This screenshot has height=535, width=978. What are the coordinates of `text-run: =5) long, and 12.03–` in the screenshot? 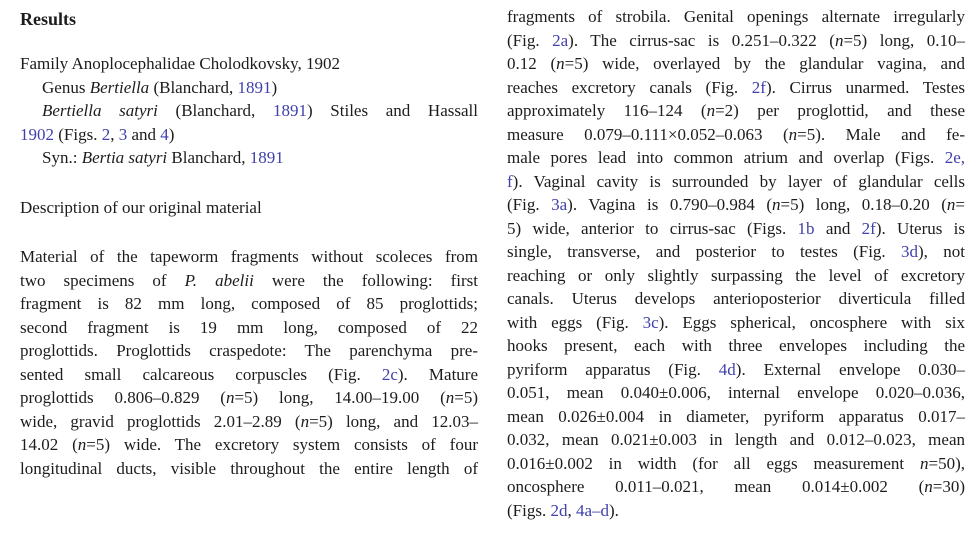 It's located at (393, 421).